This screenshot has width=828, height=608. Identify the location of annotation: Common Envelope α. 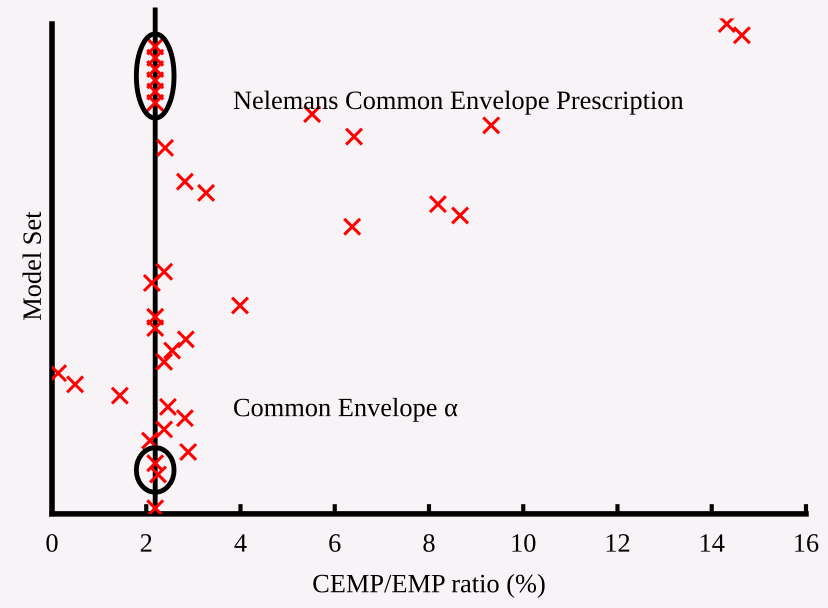
(346, 410).